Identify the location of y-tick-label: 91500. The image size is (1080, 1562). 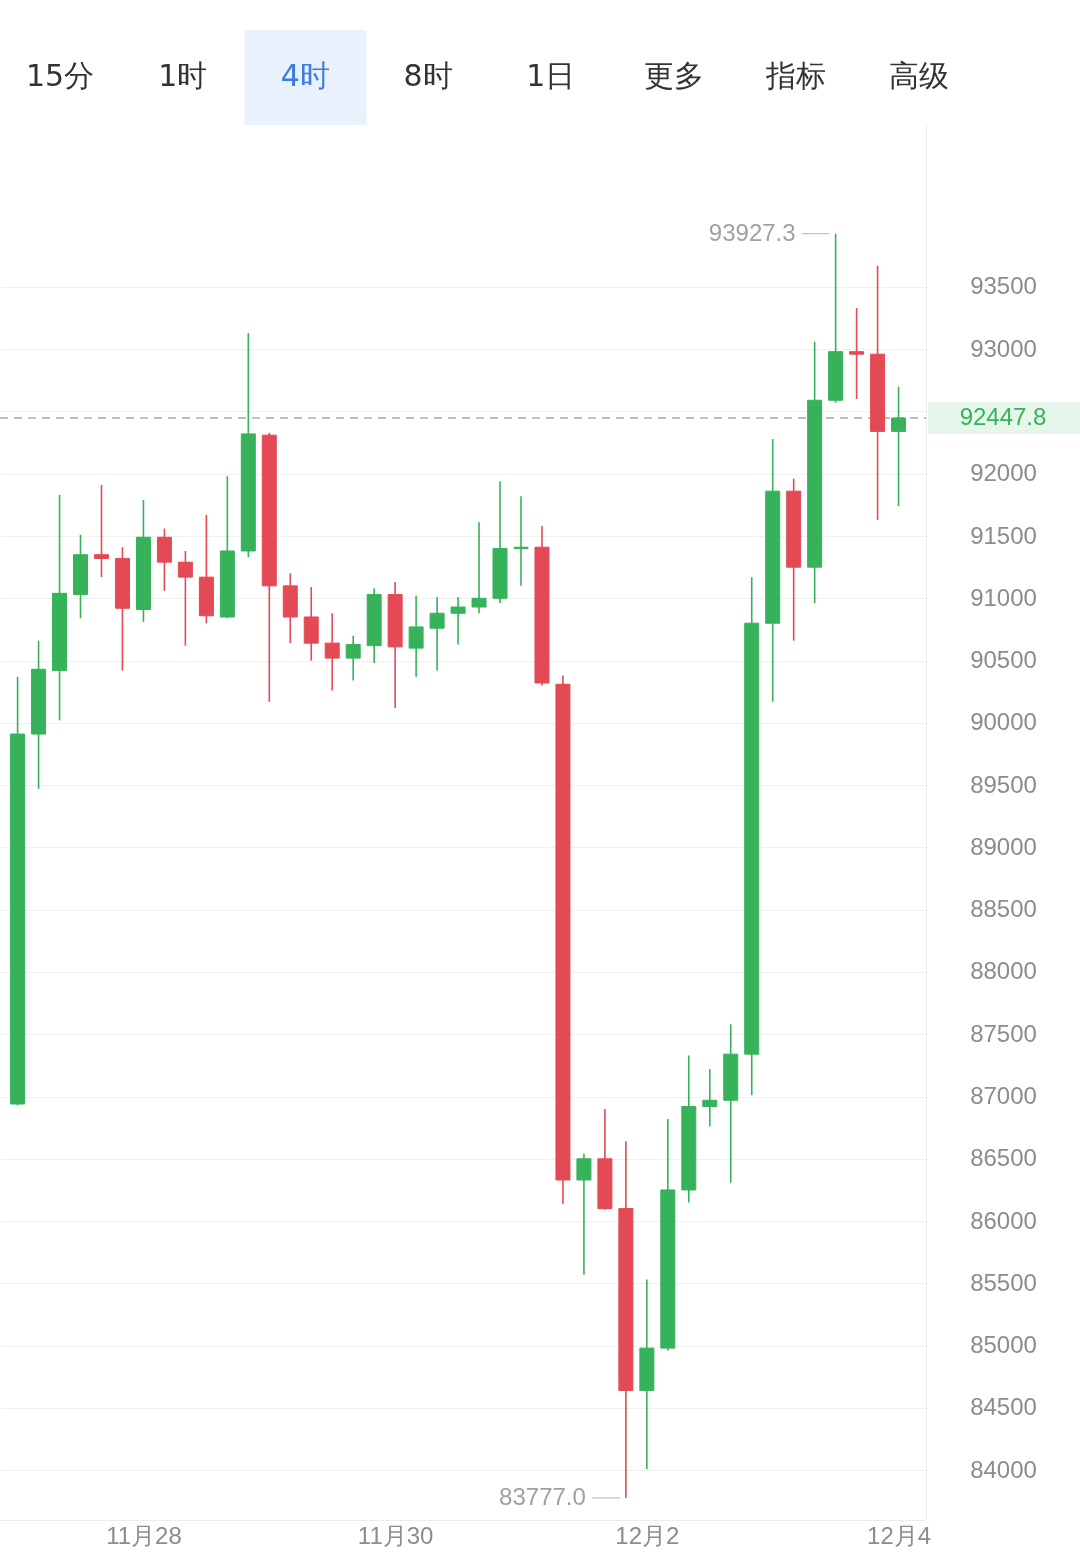
(1003, 535).